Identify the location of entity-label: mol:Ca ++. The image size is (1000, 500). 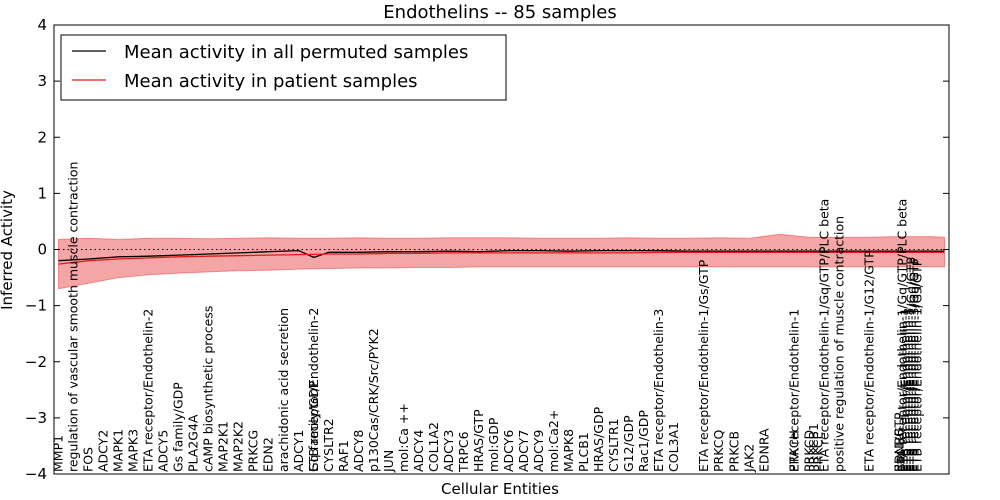
(403, 437).